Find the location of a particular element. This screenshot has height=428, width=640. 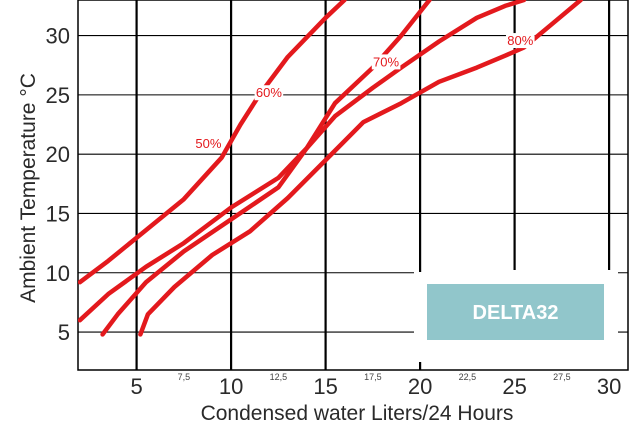

x-minor-tick-label: 22,5 is located at coordinates (468, 377).